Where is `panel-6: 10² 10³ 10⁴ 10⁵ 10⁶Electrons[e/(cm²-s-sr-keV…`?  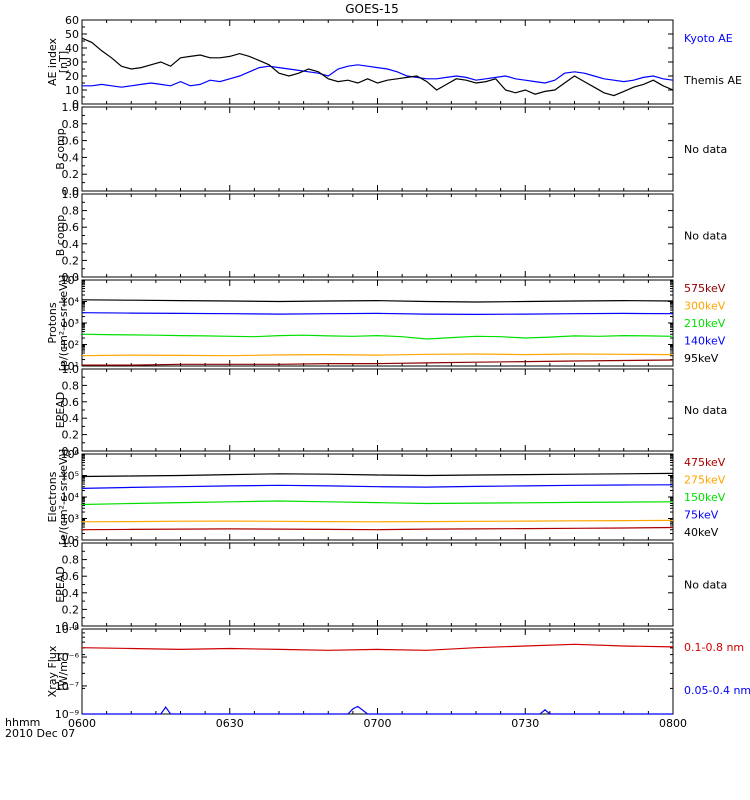 panel-6: 10² 10³ 10⁴ 10⁵ 10⁶Electrons[e/(cm²-s-sr-keV… is located at coordinates (386, 497).